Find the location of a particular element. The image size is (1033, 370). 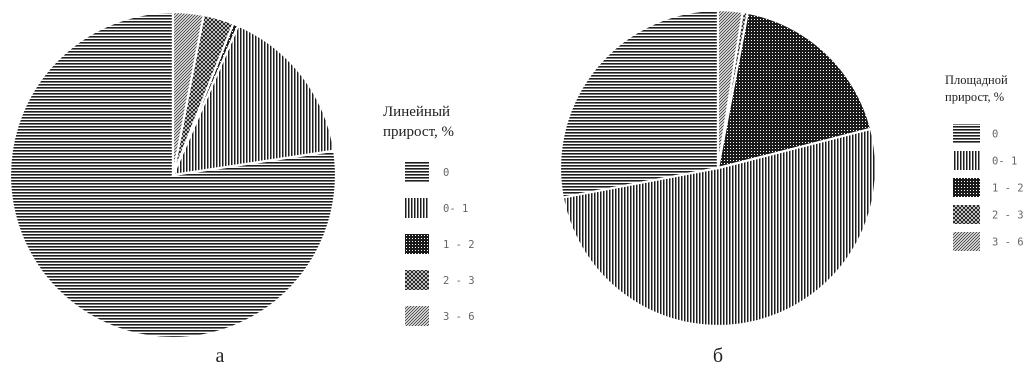

legend-b-label-3: 2 - 3 is located at coordinates (1008, 216).